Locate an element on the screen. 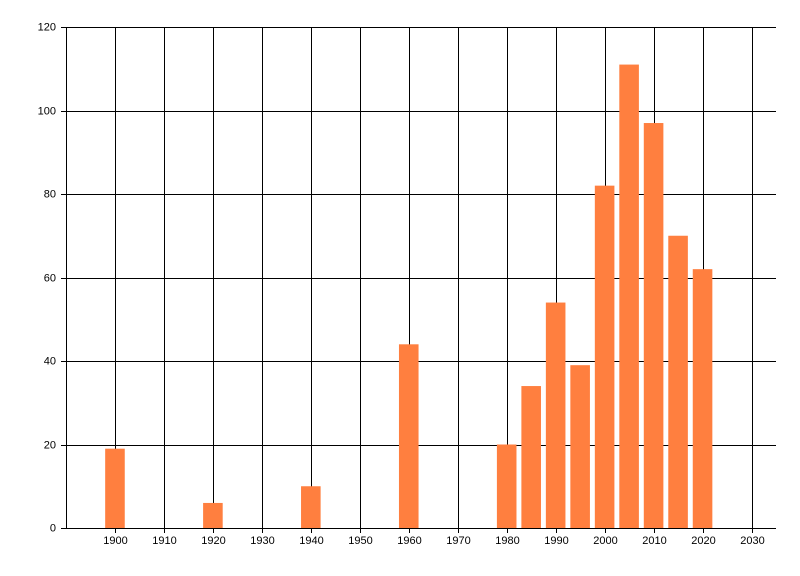  x-tick-label: 1950 is located at coordinates (360, 541).